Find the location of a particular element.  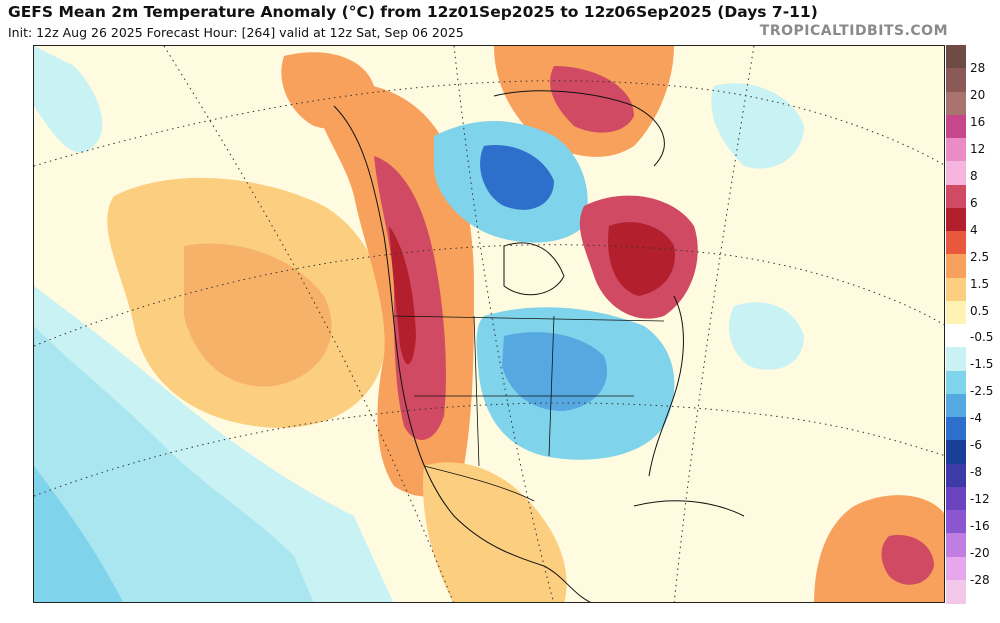

colorbar-label: -16 is located at coordinates (980, 525).